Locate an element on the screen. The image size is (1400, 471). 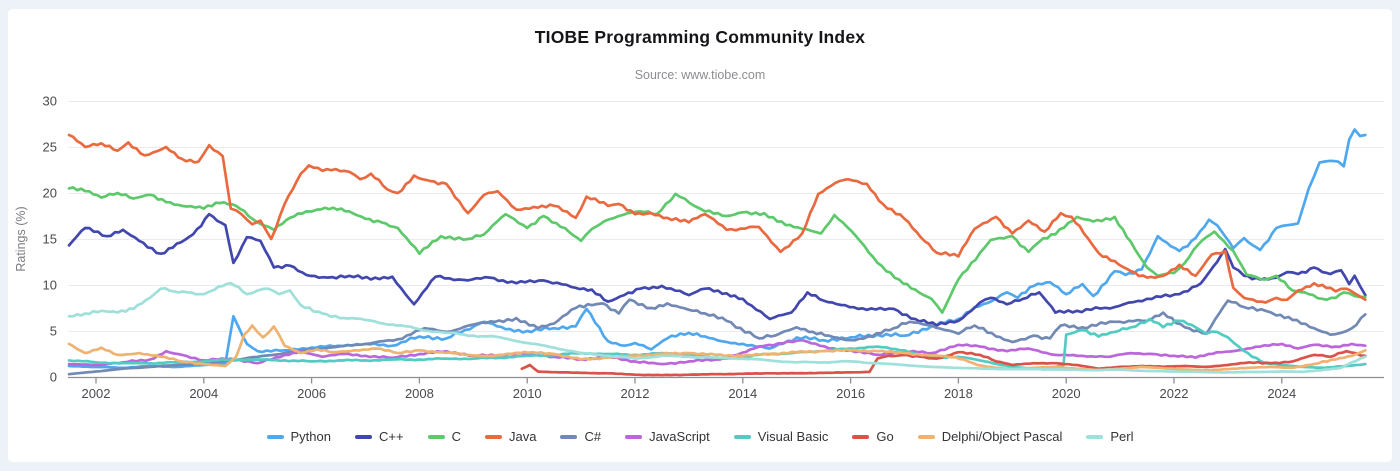
x-tick-label: 2024 is located at coordinates (1281, 393).